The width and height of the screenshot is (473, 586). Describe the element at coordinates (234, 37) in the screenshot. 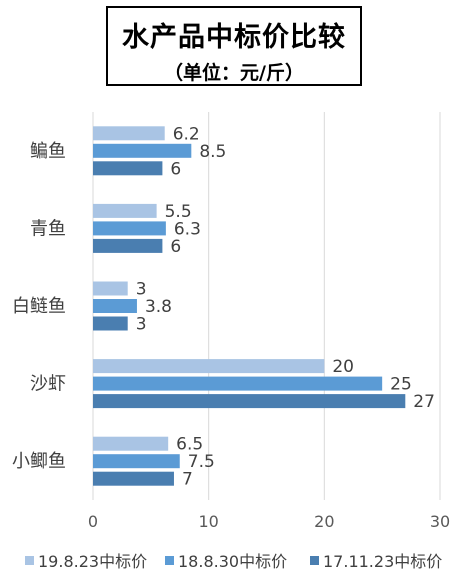

I see `chart-title: 水产品中标价比较` at that location.